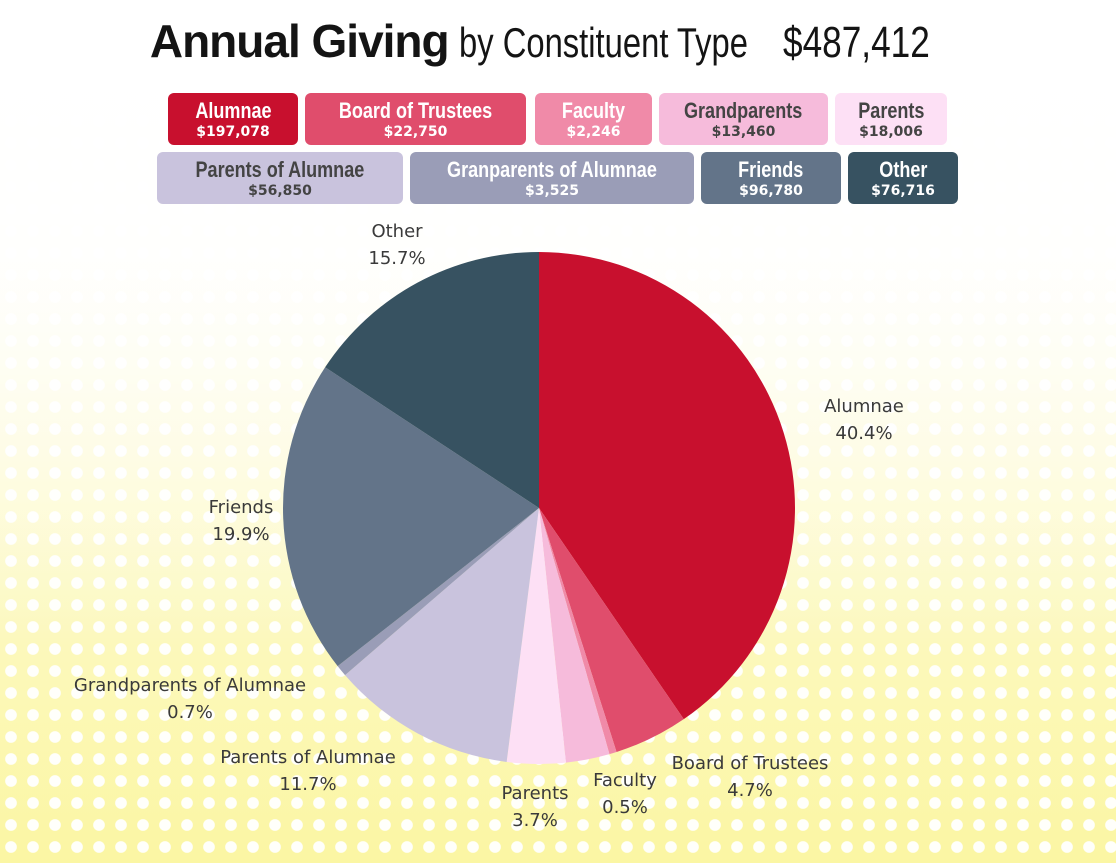  What do you see at coordinates (667, 486) in the screenshot?
I see `pie-slice-alumnae` at bounding box center [667, 486].